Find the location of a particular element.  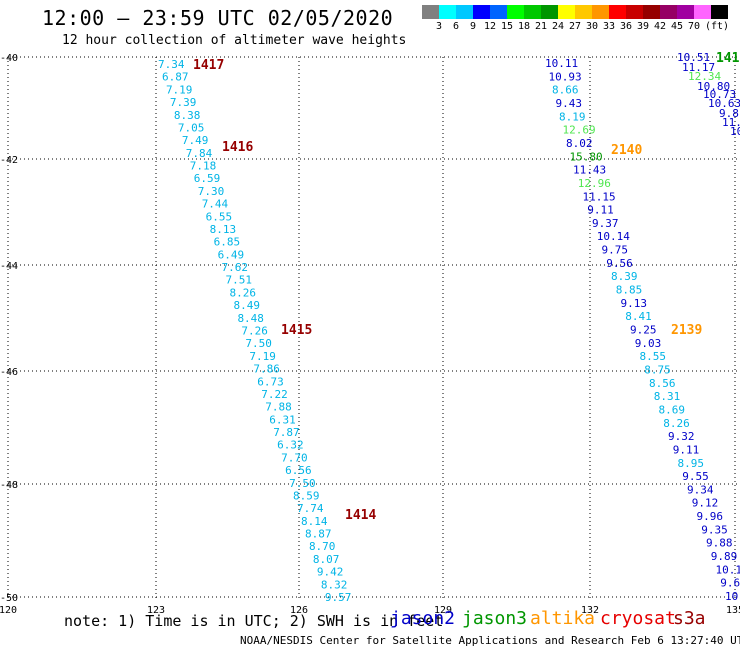

wave-height-value: 8.75 is located at coordinates (657, 369).